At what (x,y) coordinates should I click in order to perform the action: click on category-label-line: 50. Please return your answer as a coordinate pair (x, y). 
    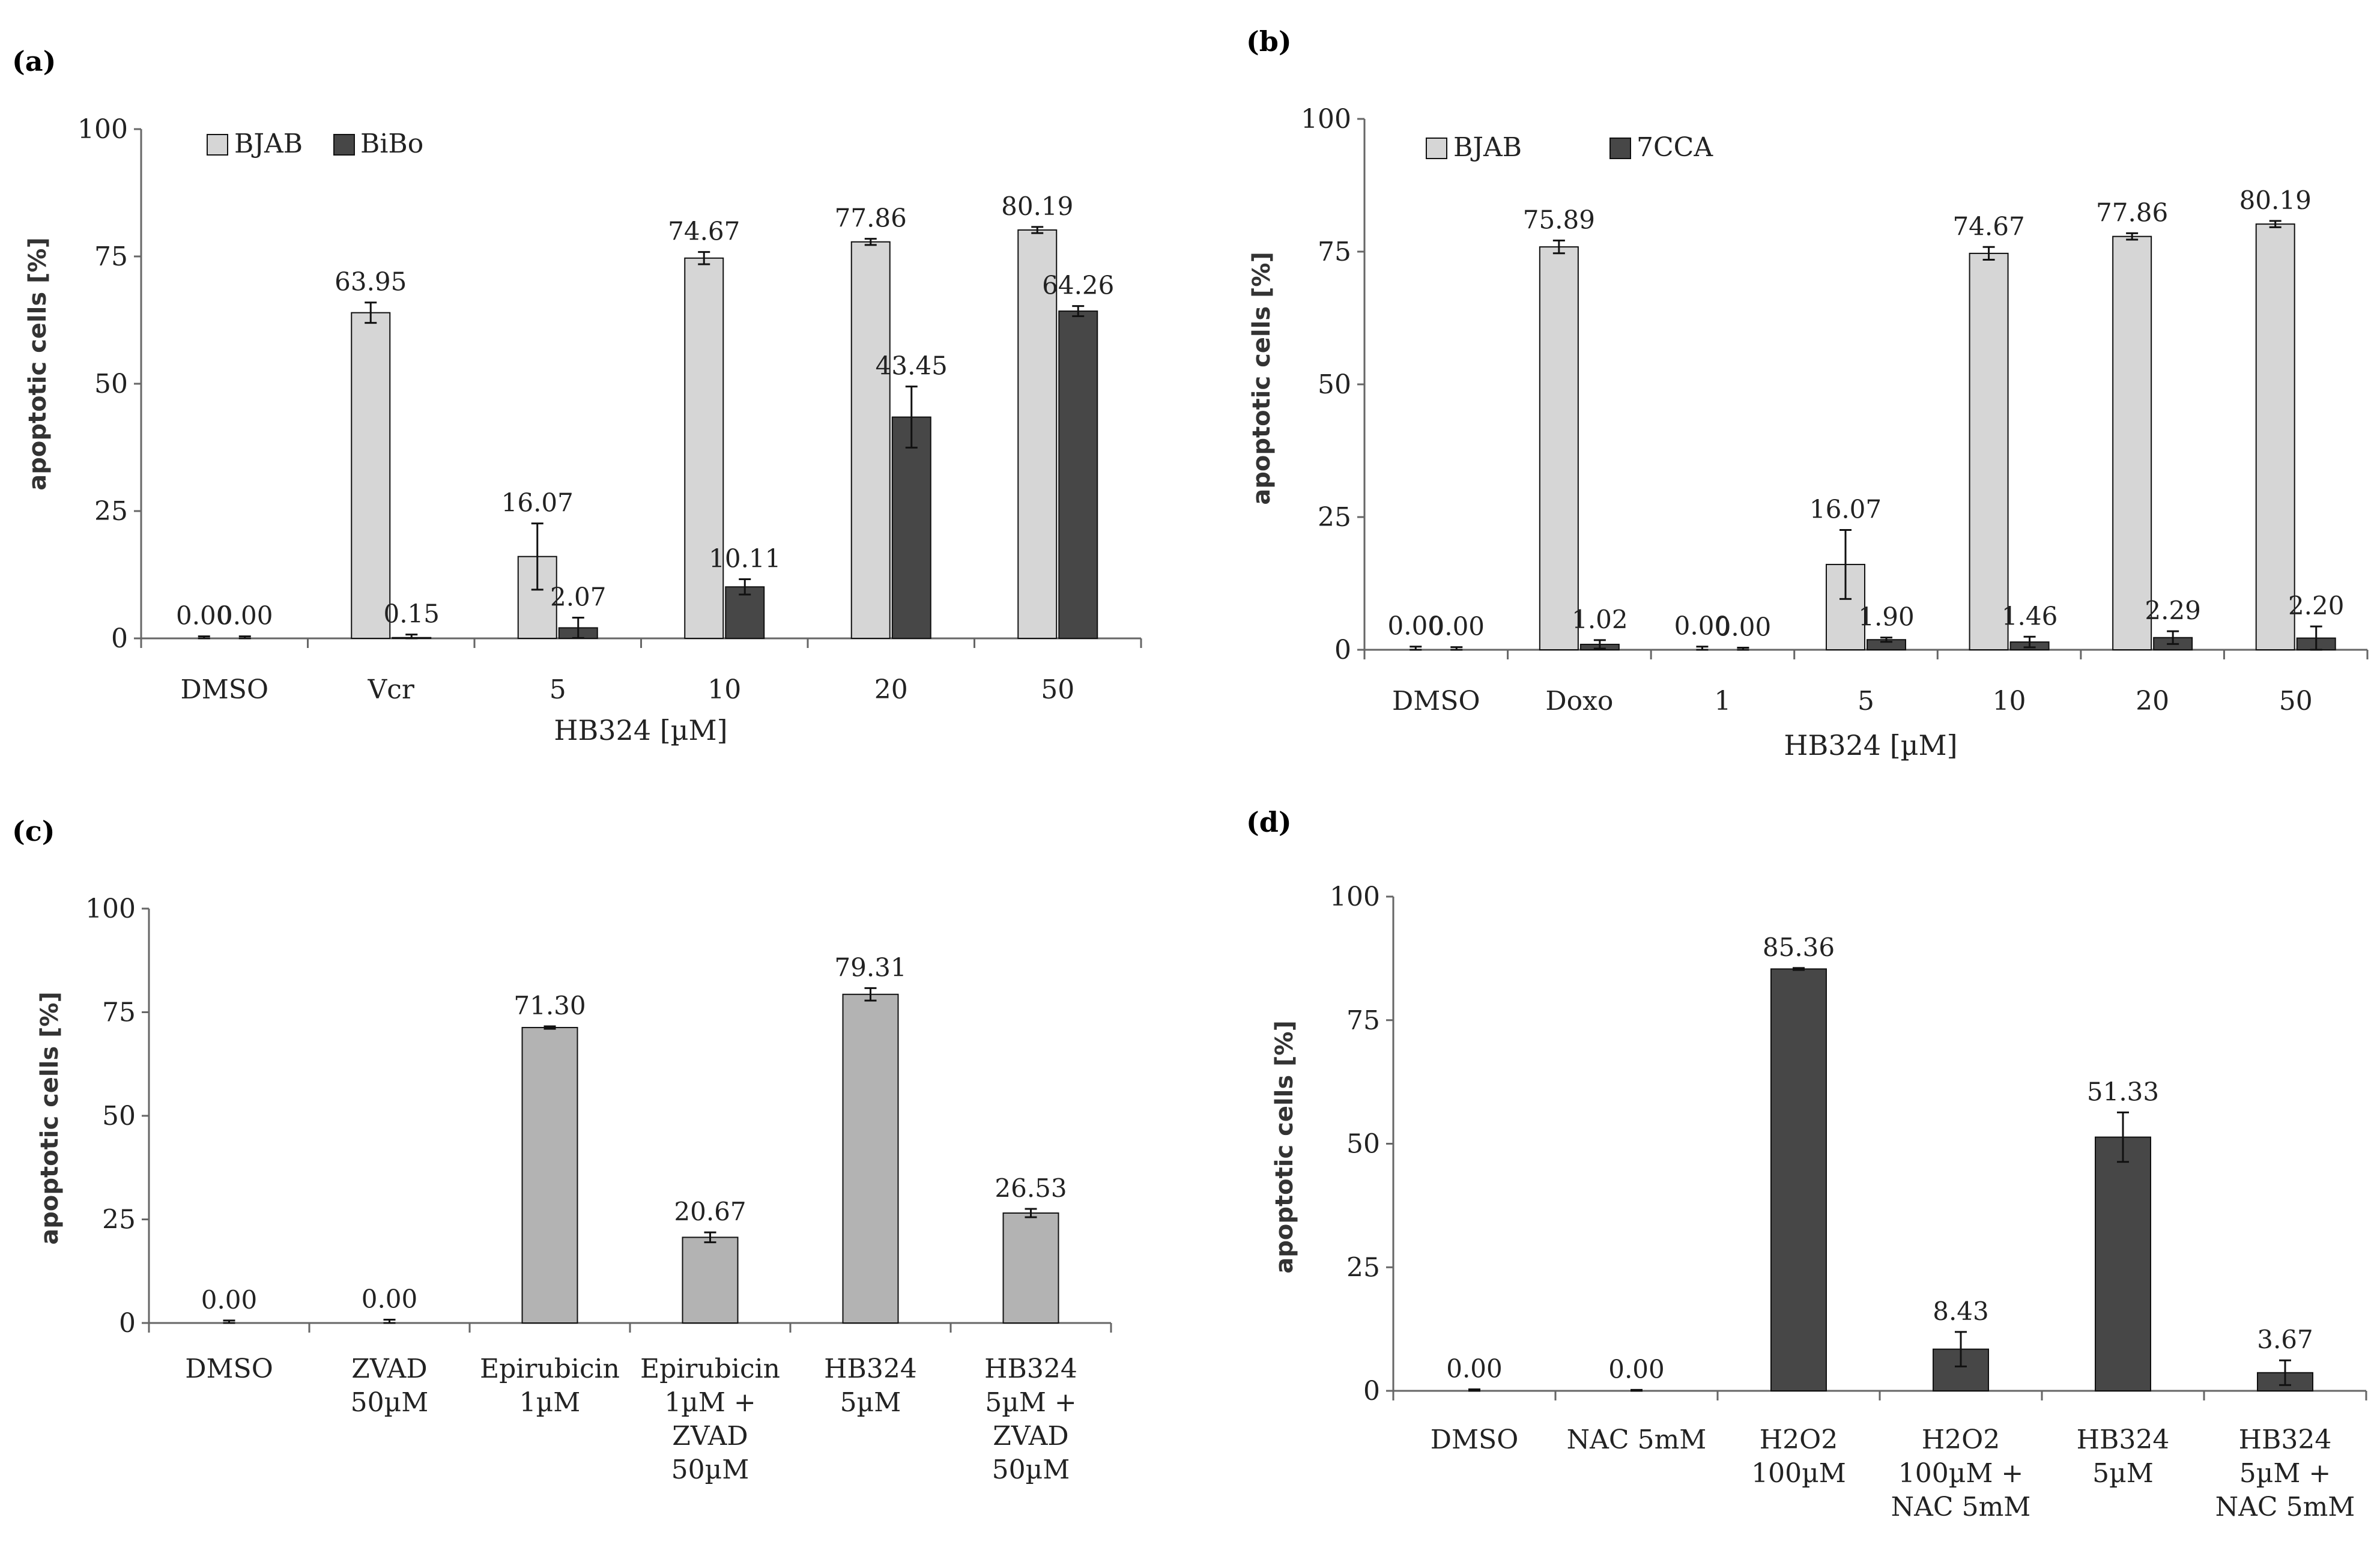
    Looking at the image, I should click on (1058, 689).